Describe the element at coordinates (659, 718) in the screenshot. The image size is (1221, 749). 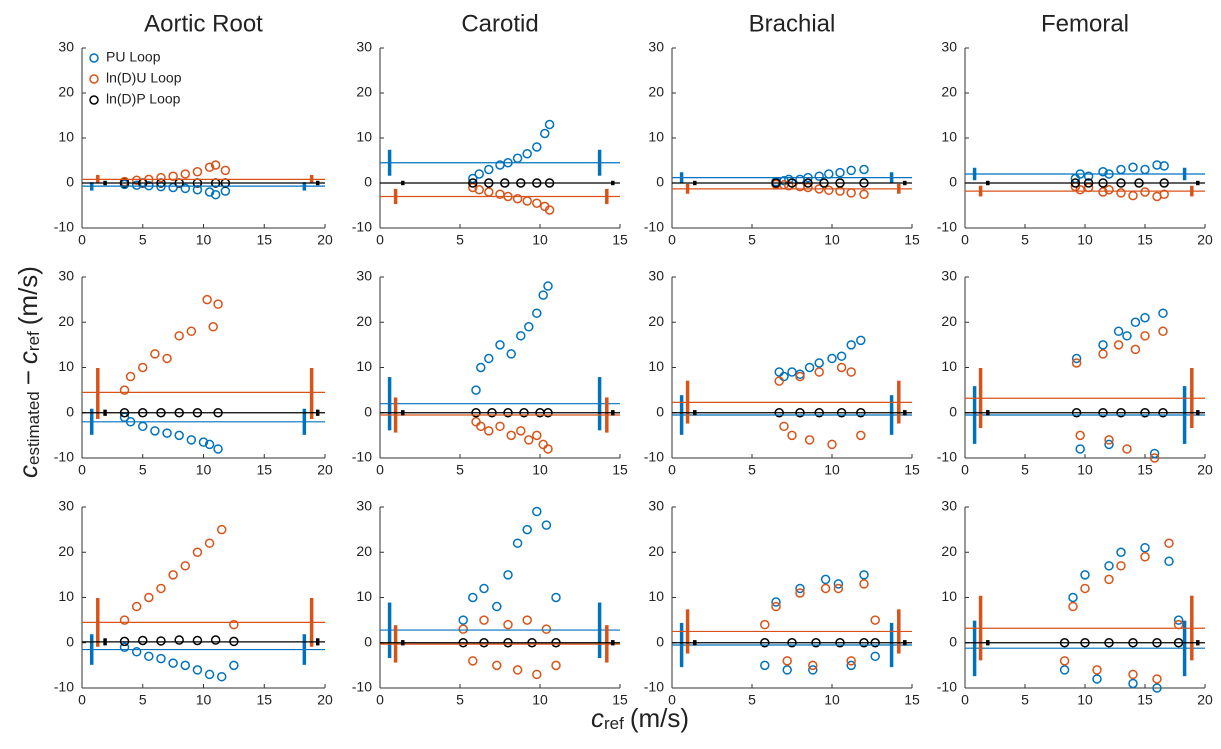
I see `x-label-unit: (m/s)` at that location.